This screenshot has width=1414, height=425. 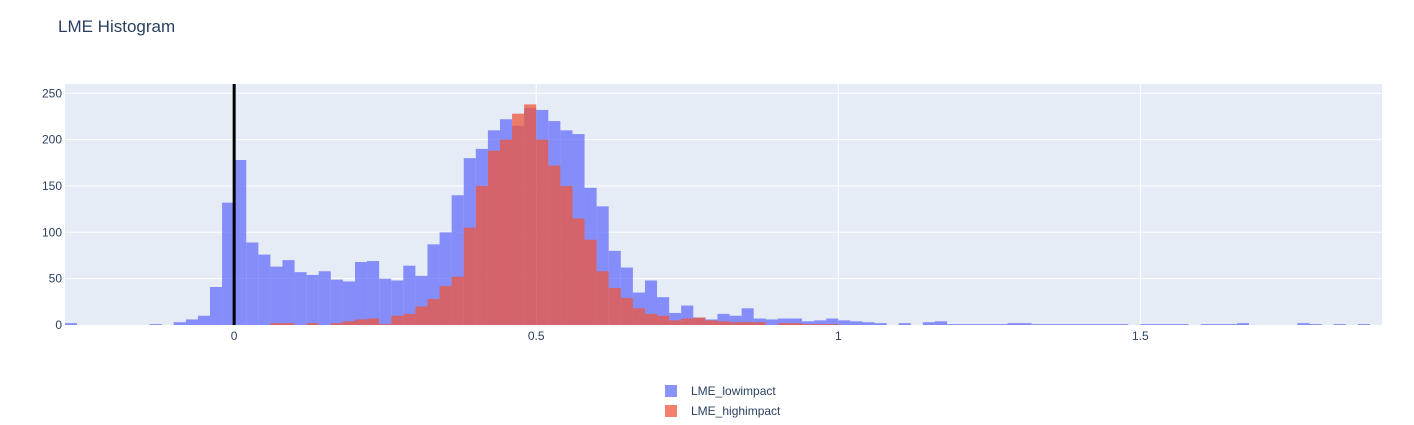 I want to click on legend-item-highimpact: LME_highimpact, so click(x=722, y=411).